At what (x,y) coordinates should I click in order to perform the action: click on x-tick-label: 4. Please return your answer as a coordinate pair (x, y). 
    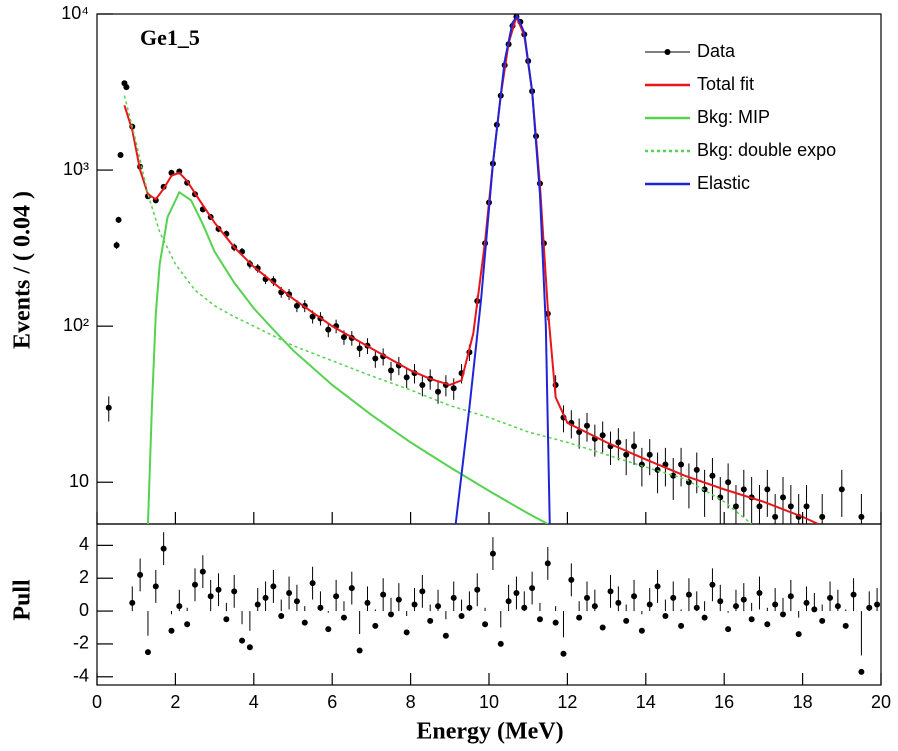
    Looking at the image, I should click on (254, 702).